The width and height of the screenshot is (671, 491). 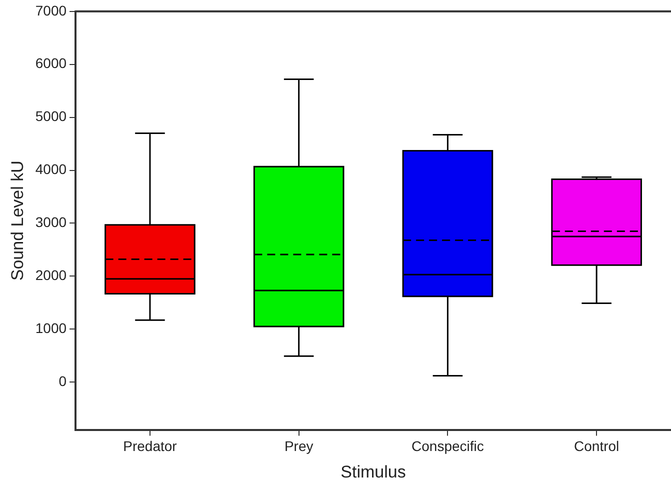 I want to click on y-tick-label: 2000, so click(x=51, y=275).